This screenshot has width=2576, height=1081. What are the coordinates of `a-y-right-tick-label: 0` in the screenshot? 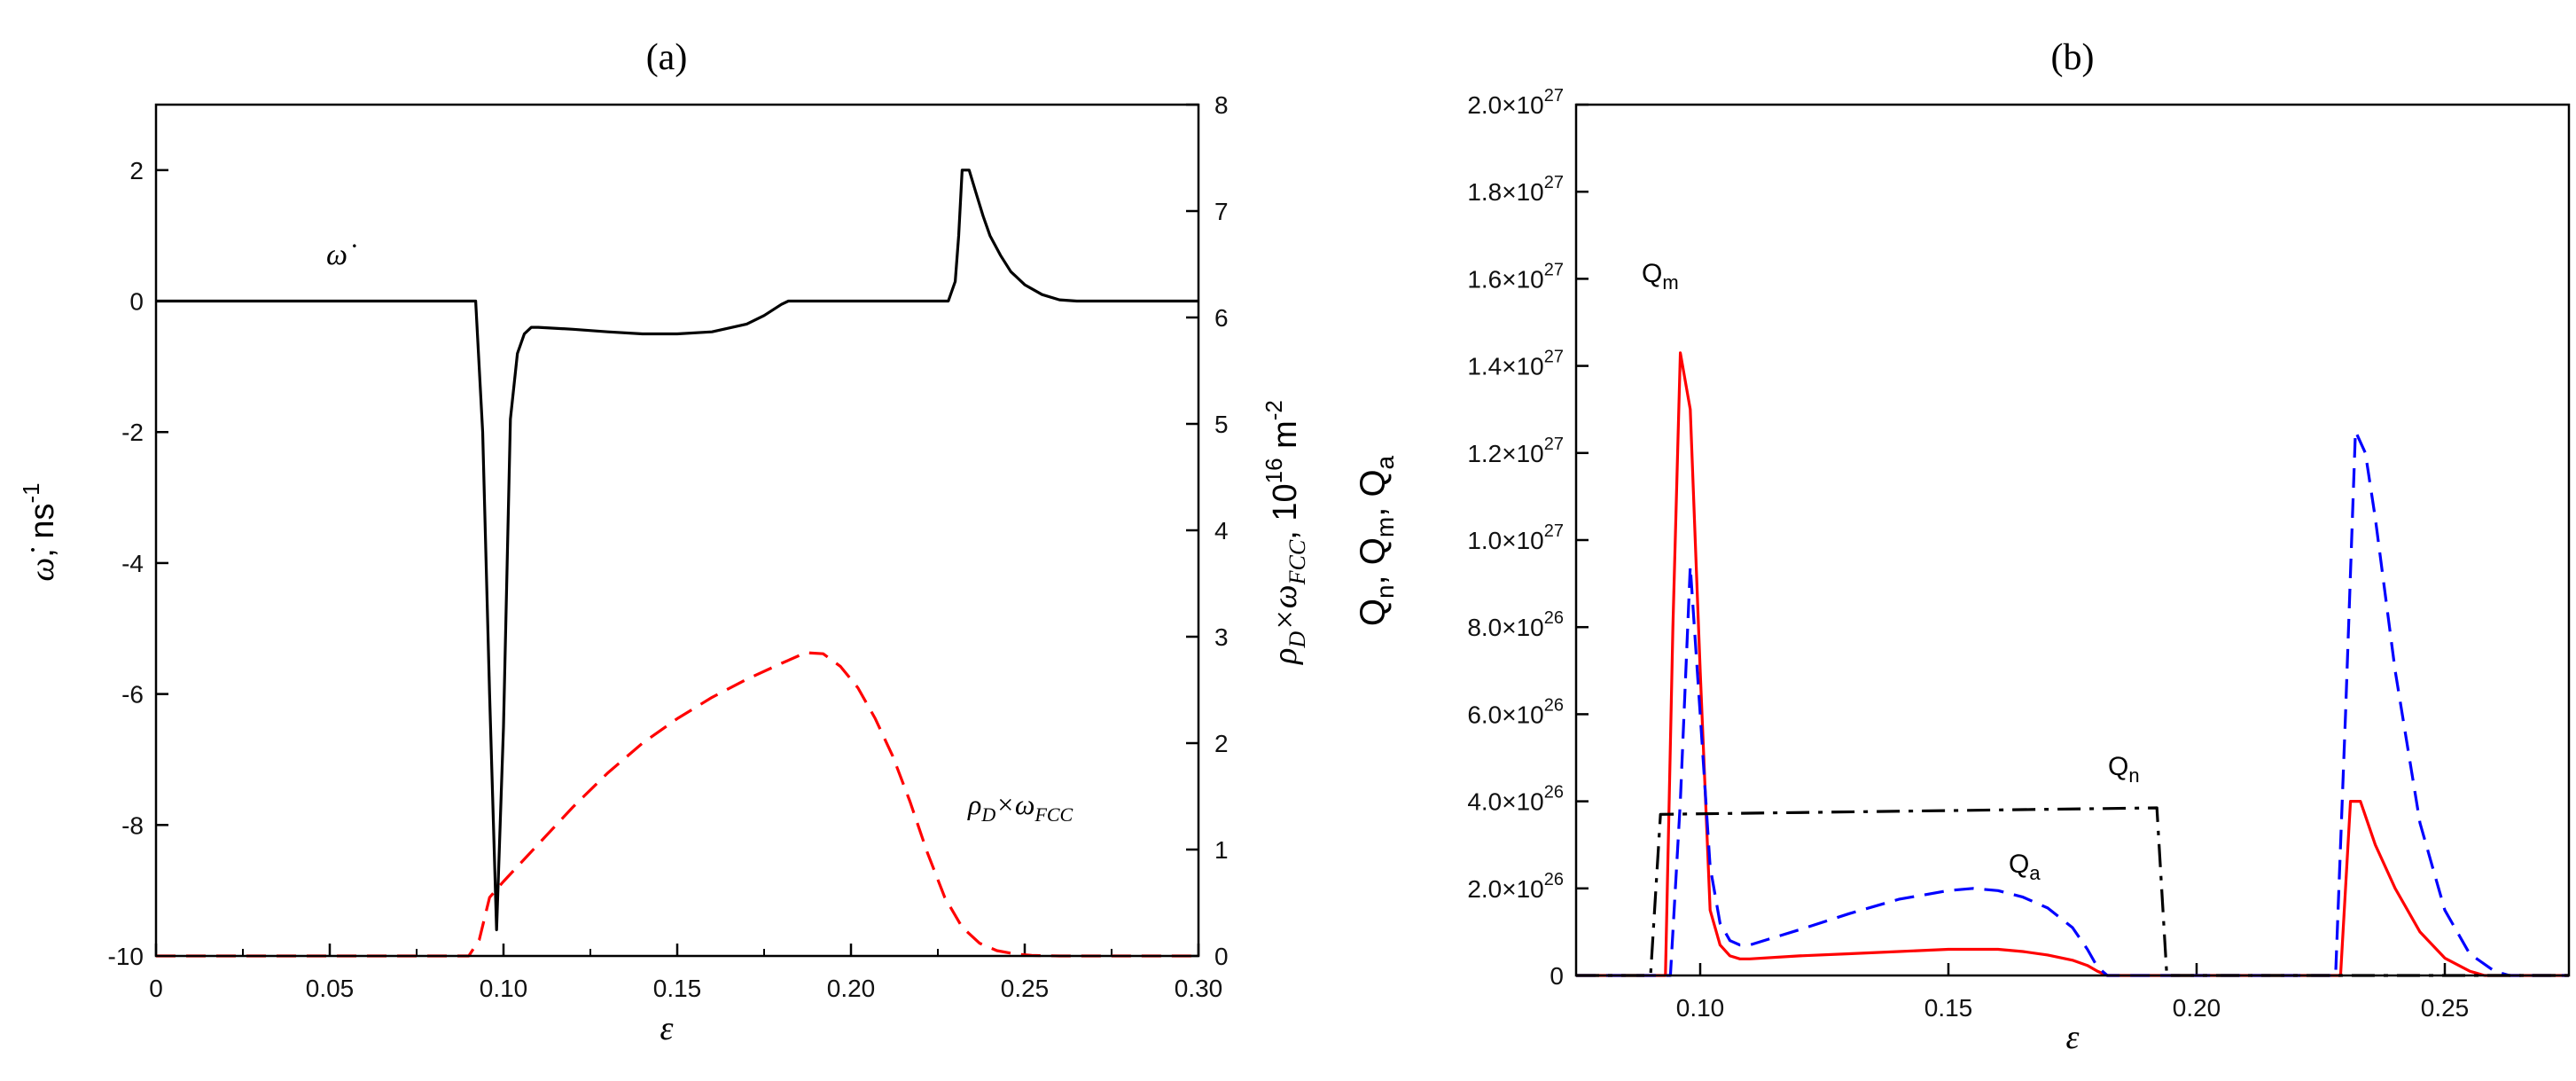 It's located at (1221, 956).